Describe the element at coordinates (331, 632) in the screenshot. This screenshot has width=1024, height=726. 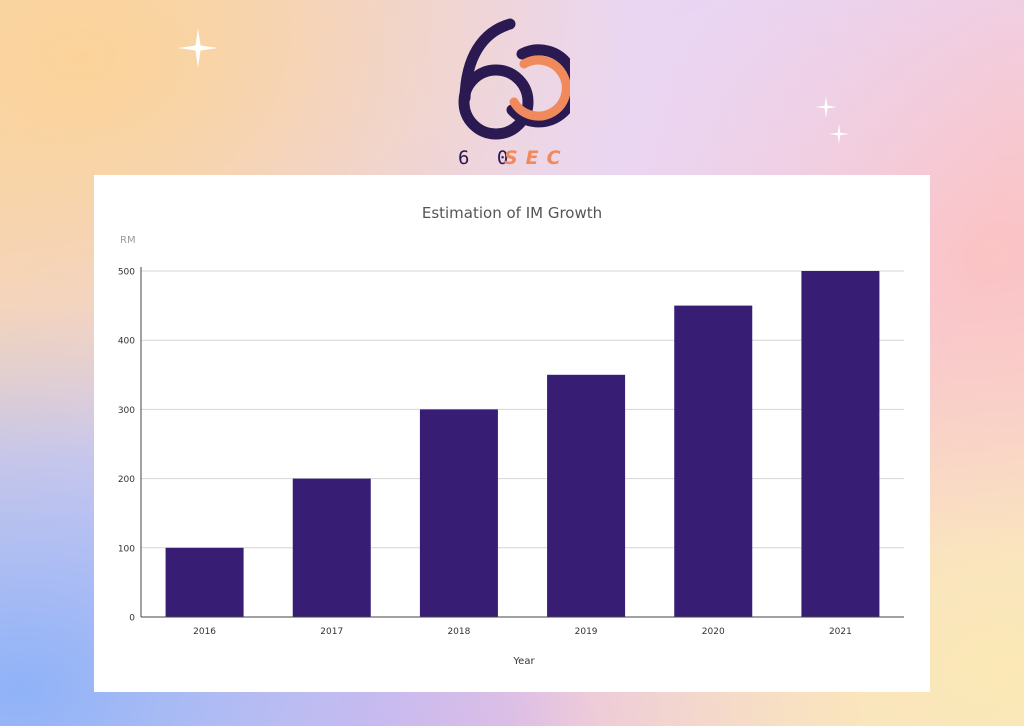
I see `x-tick-label: 2017` at that location.